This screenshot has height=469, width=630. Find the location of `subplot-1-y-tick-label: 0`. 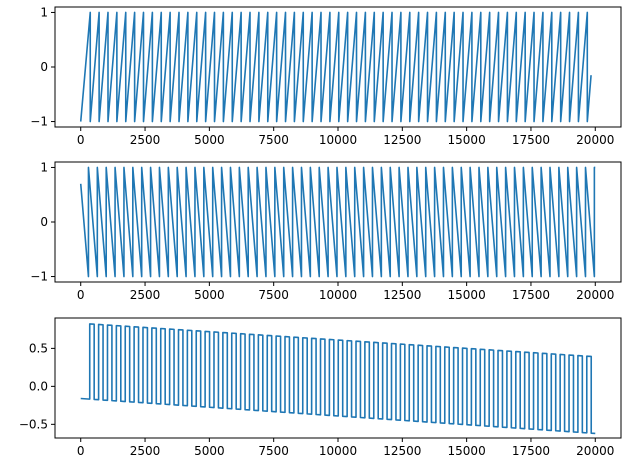

subplot-1-y-tick-label: 0 is located at coordinates (44, 67).